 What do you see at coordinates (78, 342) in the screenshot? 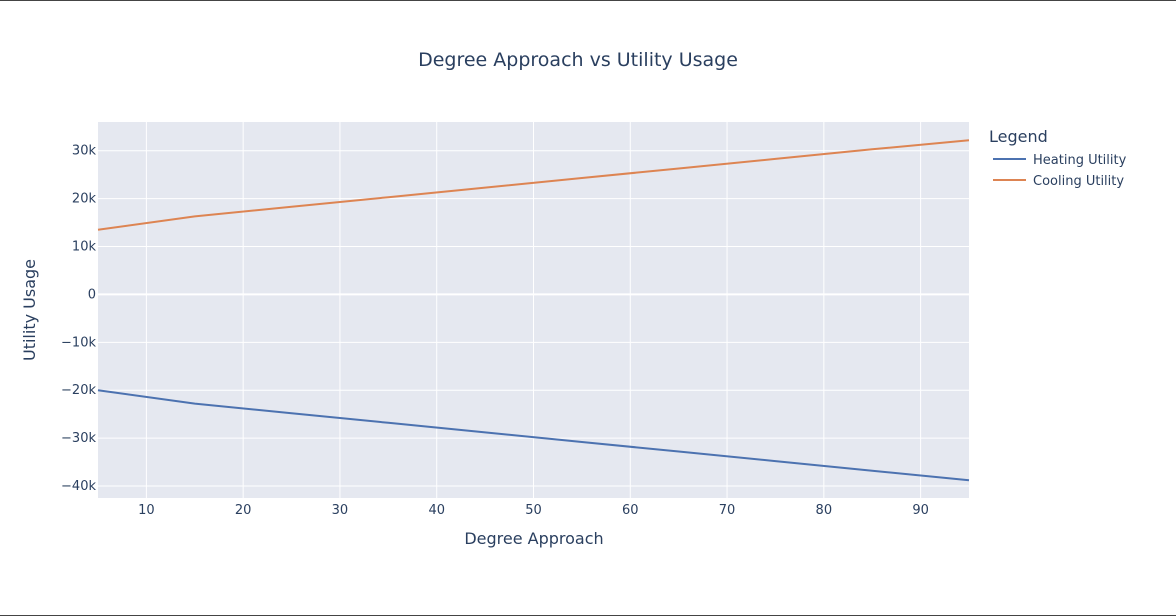
I see `y-tick-label: −10k` at bounding box center [78, 342].